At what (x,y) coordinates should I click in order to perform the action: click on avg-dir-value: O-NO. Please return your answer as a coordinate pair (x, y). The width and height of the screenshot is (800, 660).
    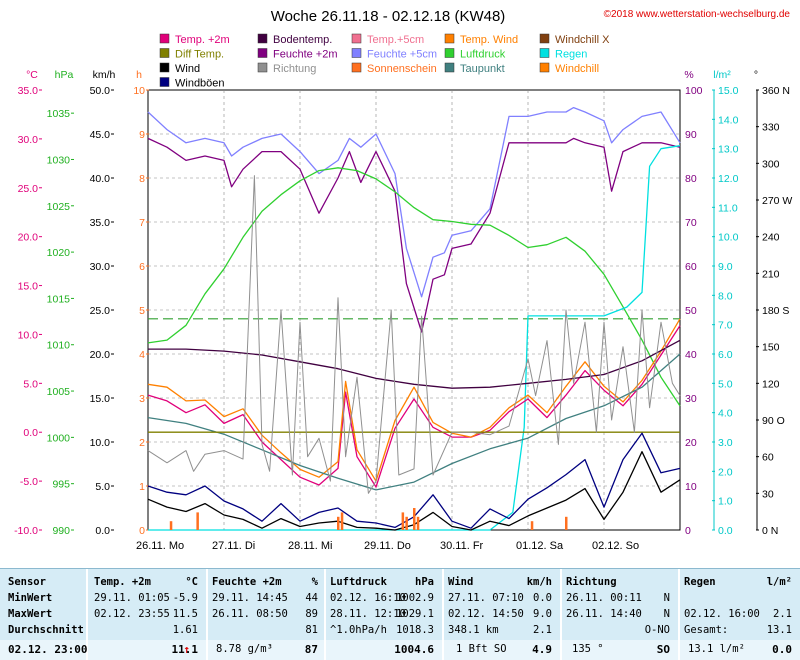
    Looking at the image, I should click on (657, 630).